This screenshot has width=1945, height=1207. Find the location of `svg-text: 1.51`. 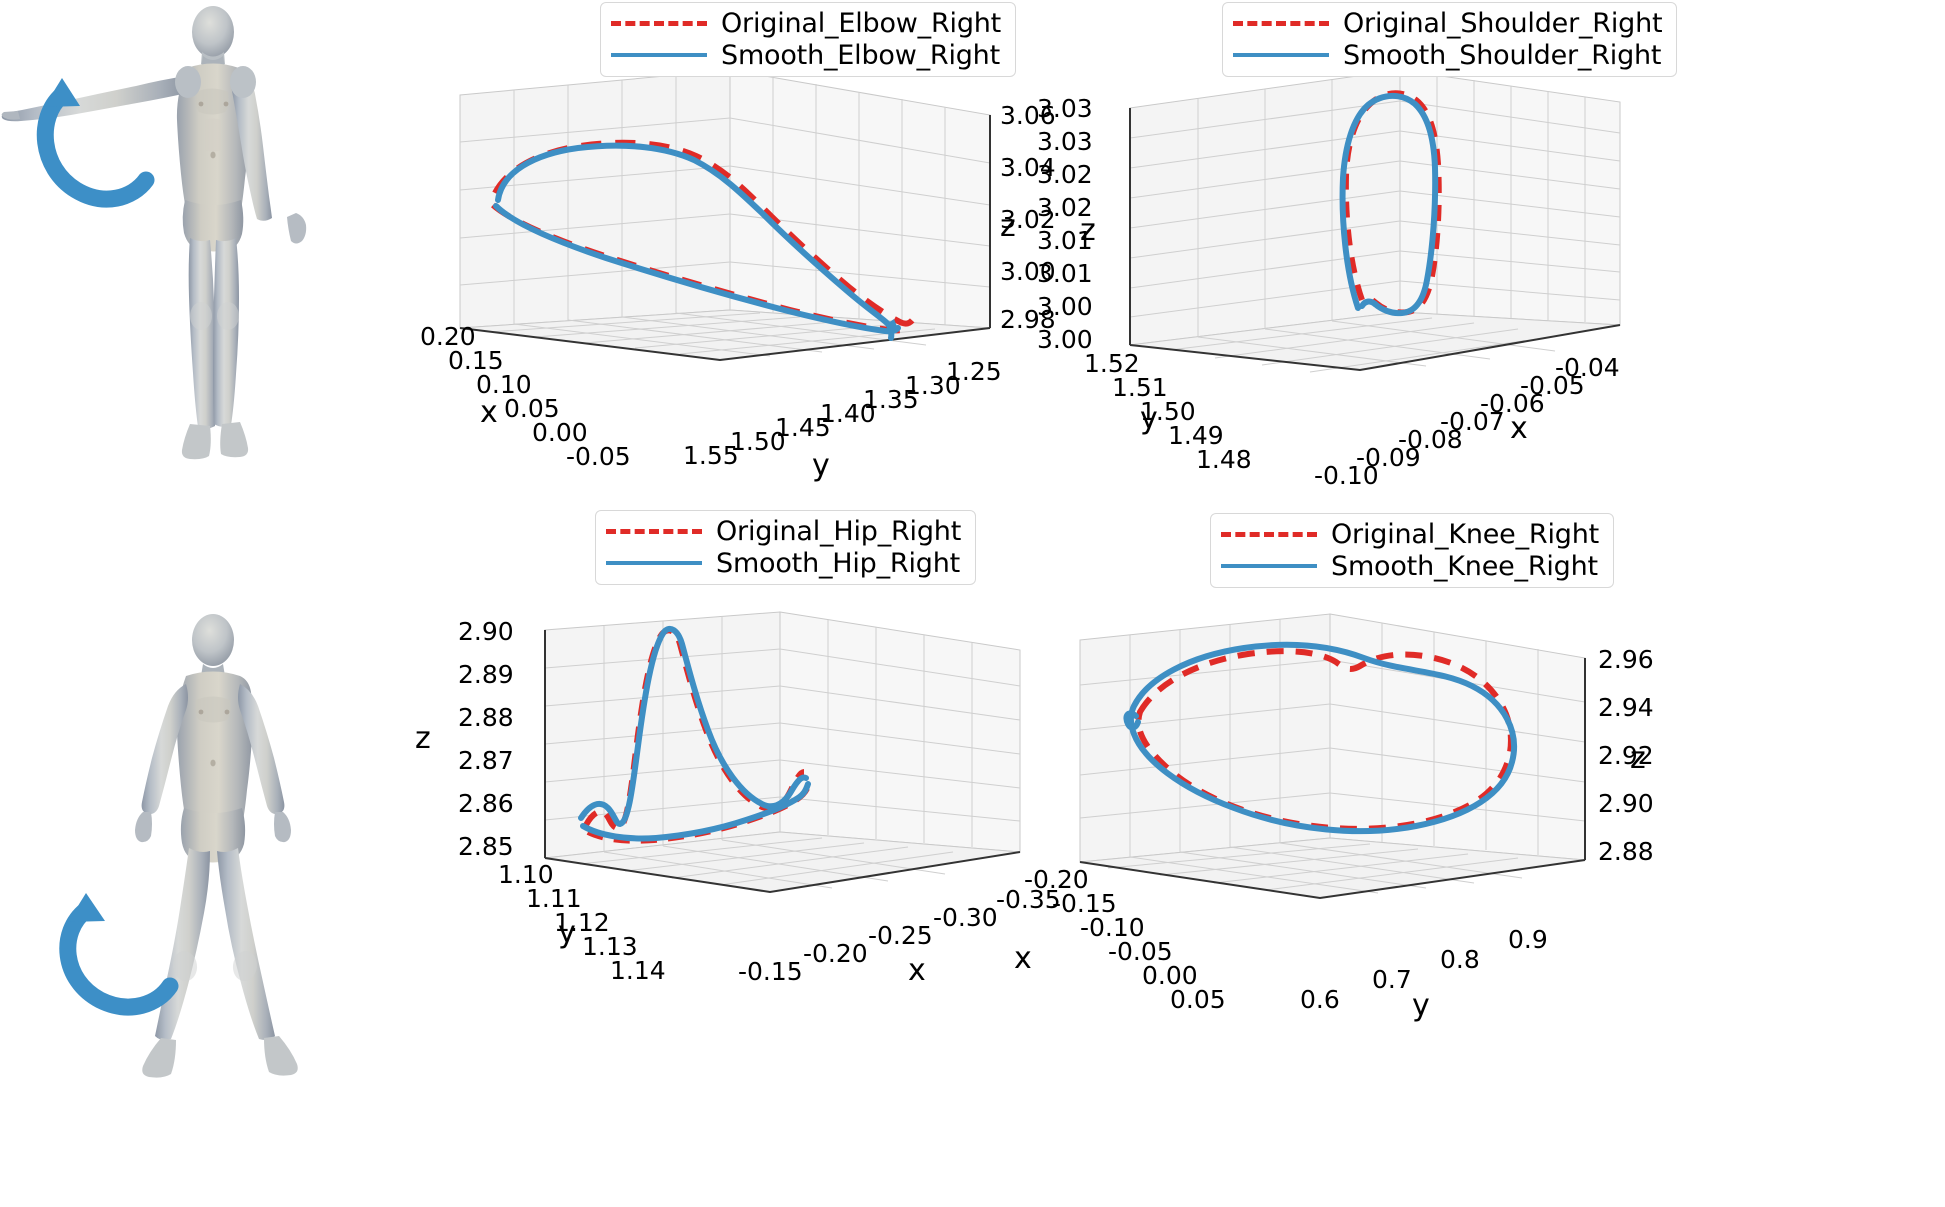

svg-text: 1.51 is located at coordinates (1140, 387).